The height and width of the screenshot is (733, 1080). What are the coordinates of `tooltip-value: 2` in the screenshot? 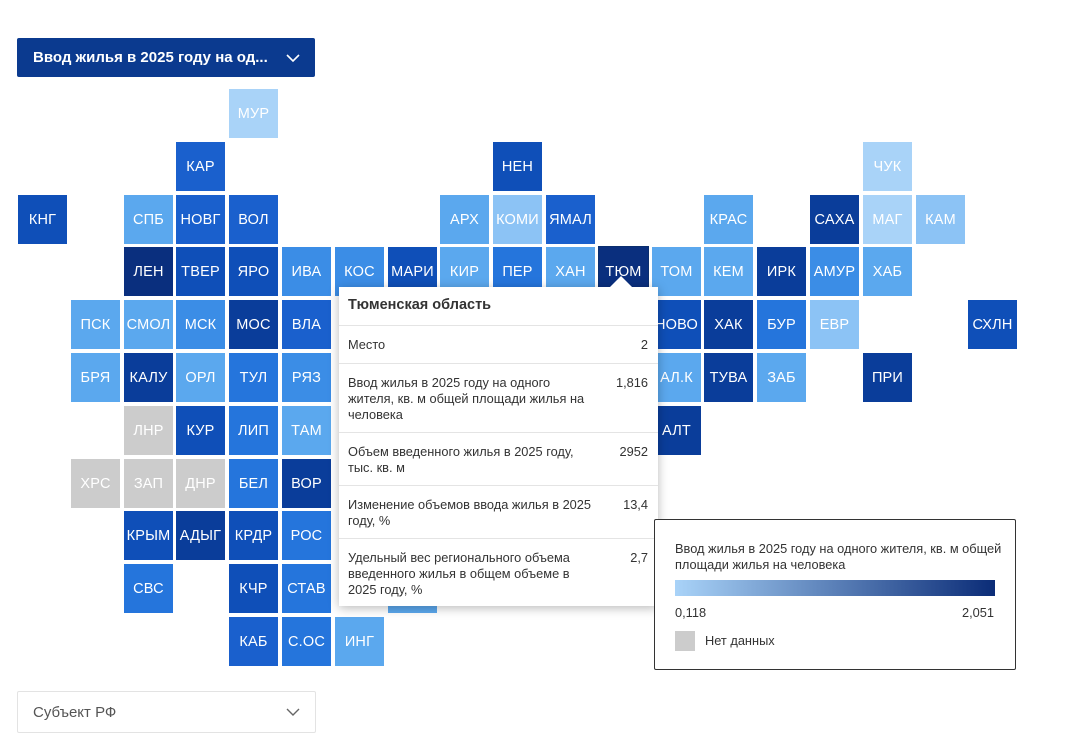 It's located at (644, 344).